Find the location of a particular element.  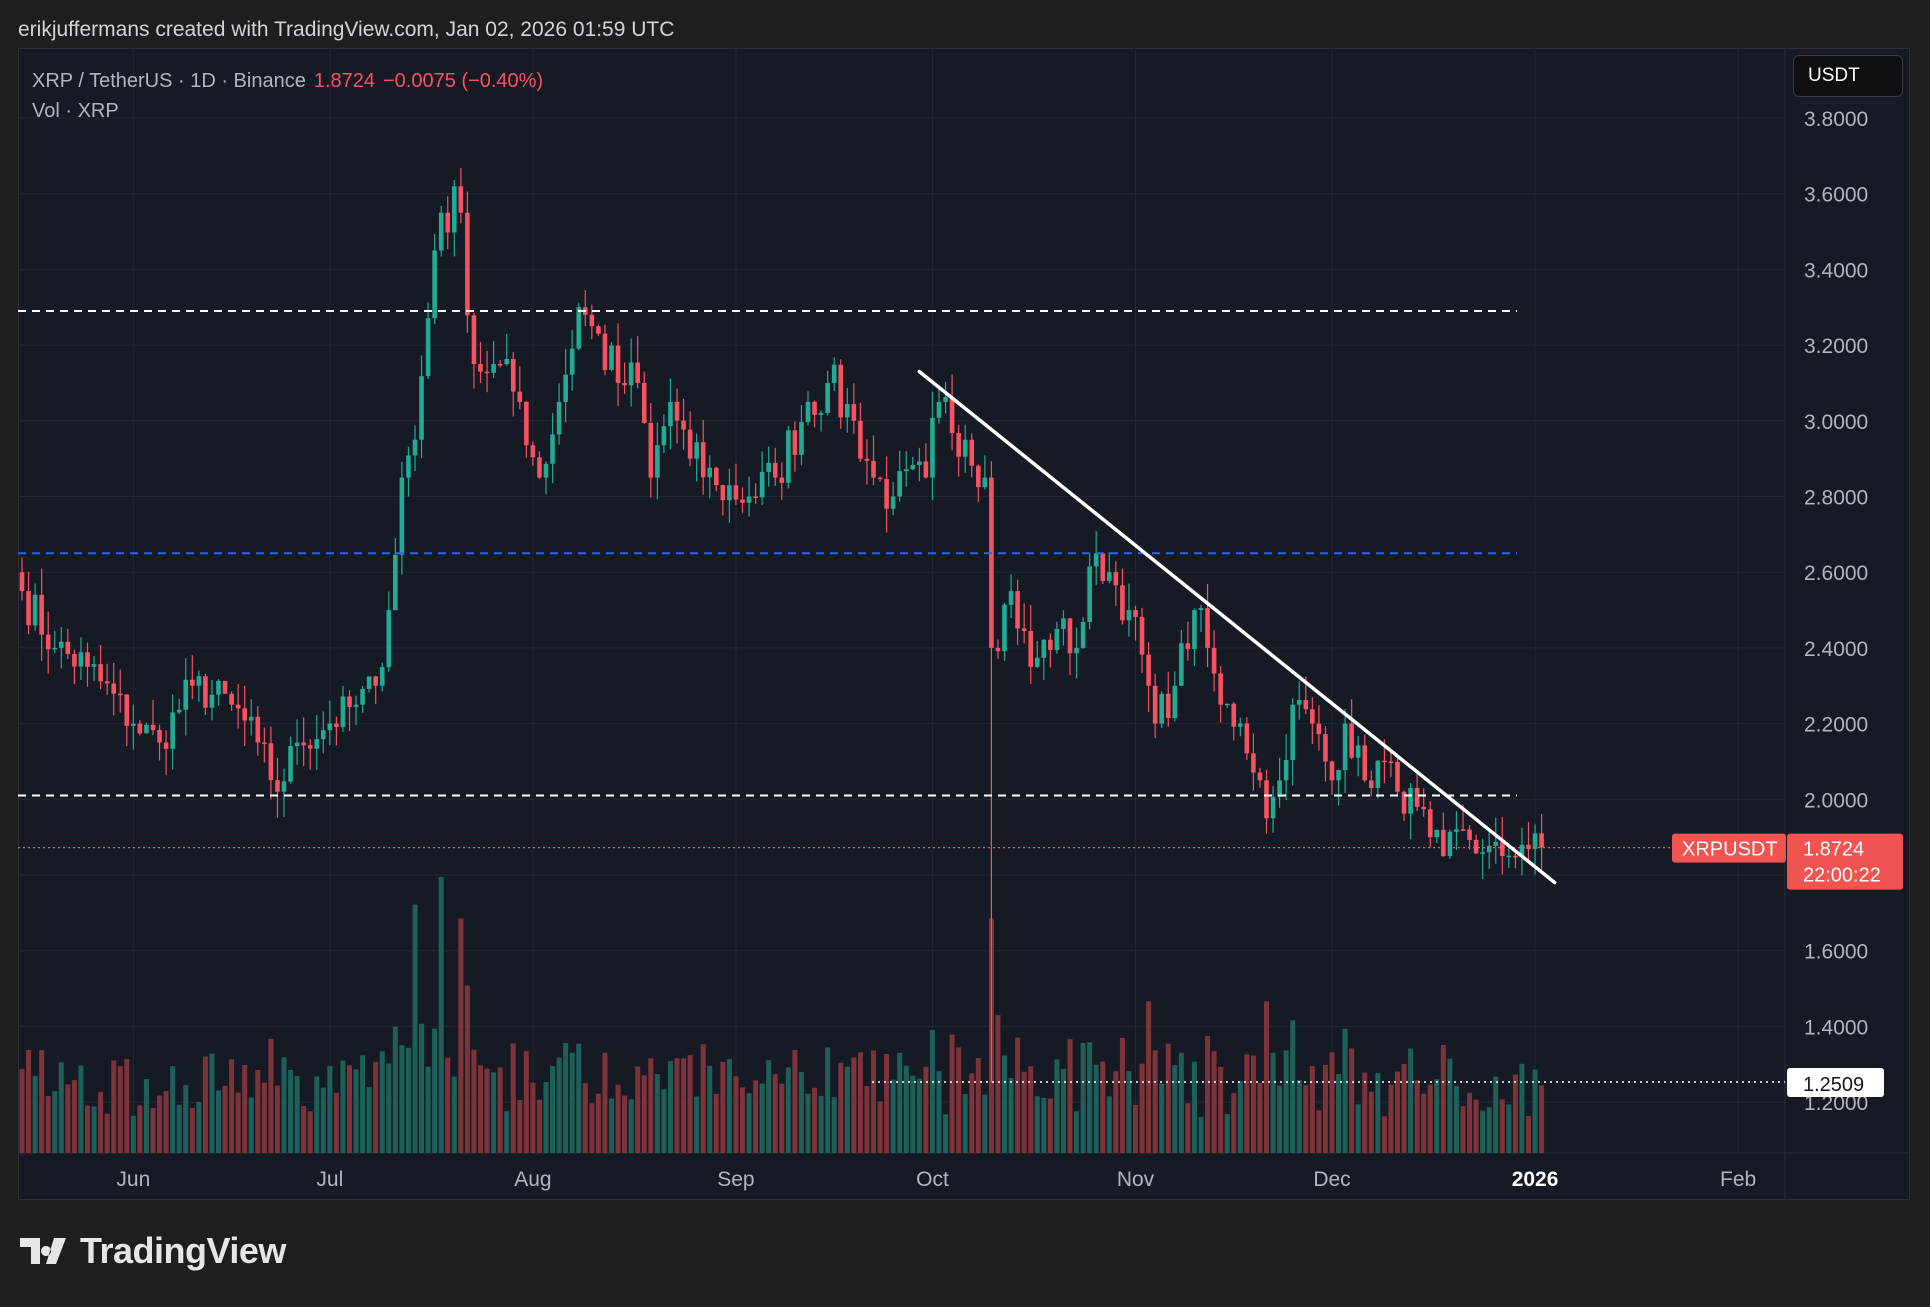

price-axis-label: 1.4000 is located at coordinates (1836, 1027).